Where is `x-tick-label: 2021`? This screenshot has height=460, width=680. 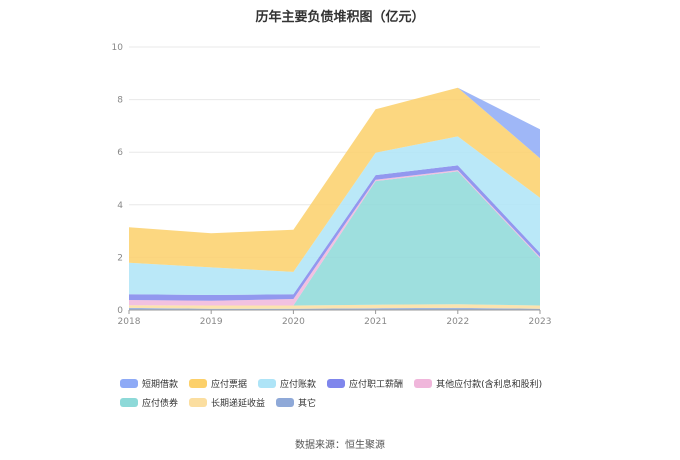
x-tick-label: 2021 is located at coordinates (375, 322).